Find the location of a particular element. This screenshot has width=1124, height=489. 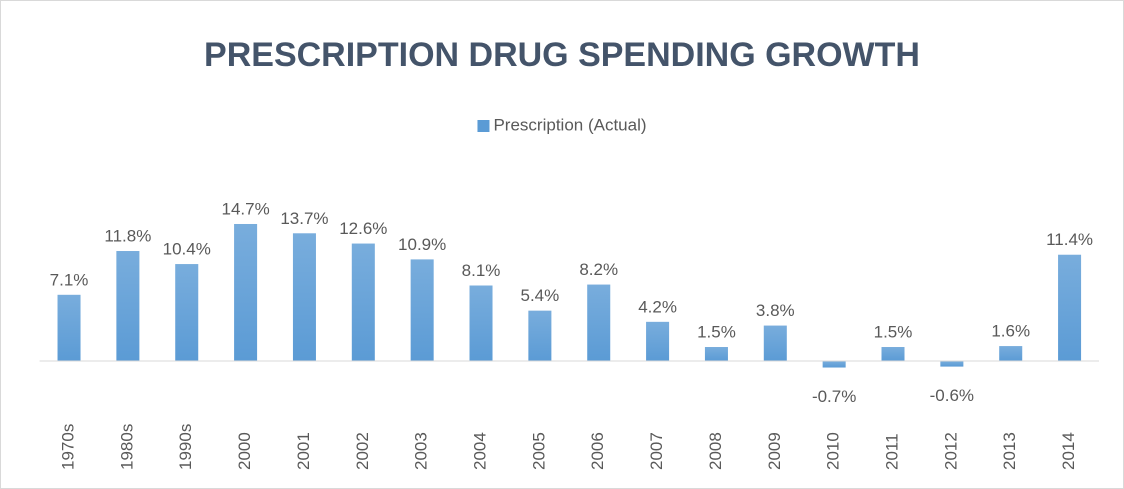

data-label: 7.1% is located at coordinates (69, 279).